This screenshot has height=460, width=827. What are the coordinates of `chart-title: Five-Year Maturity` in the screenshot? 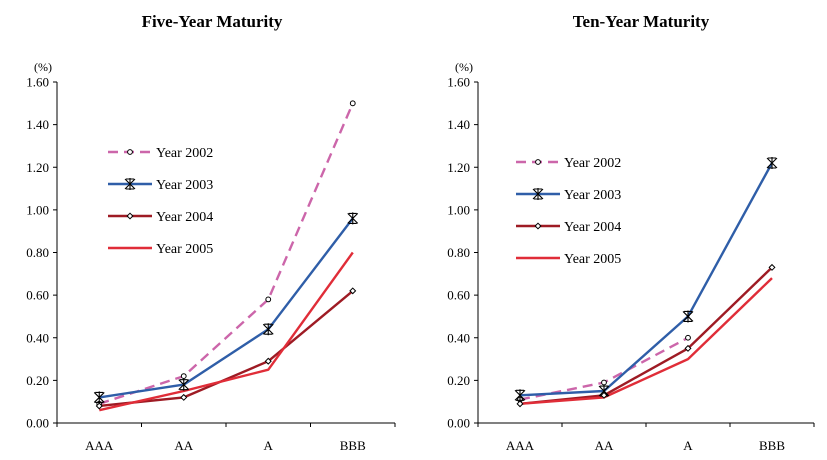 It's located at (212, 21).